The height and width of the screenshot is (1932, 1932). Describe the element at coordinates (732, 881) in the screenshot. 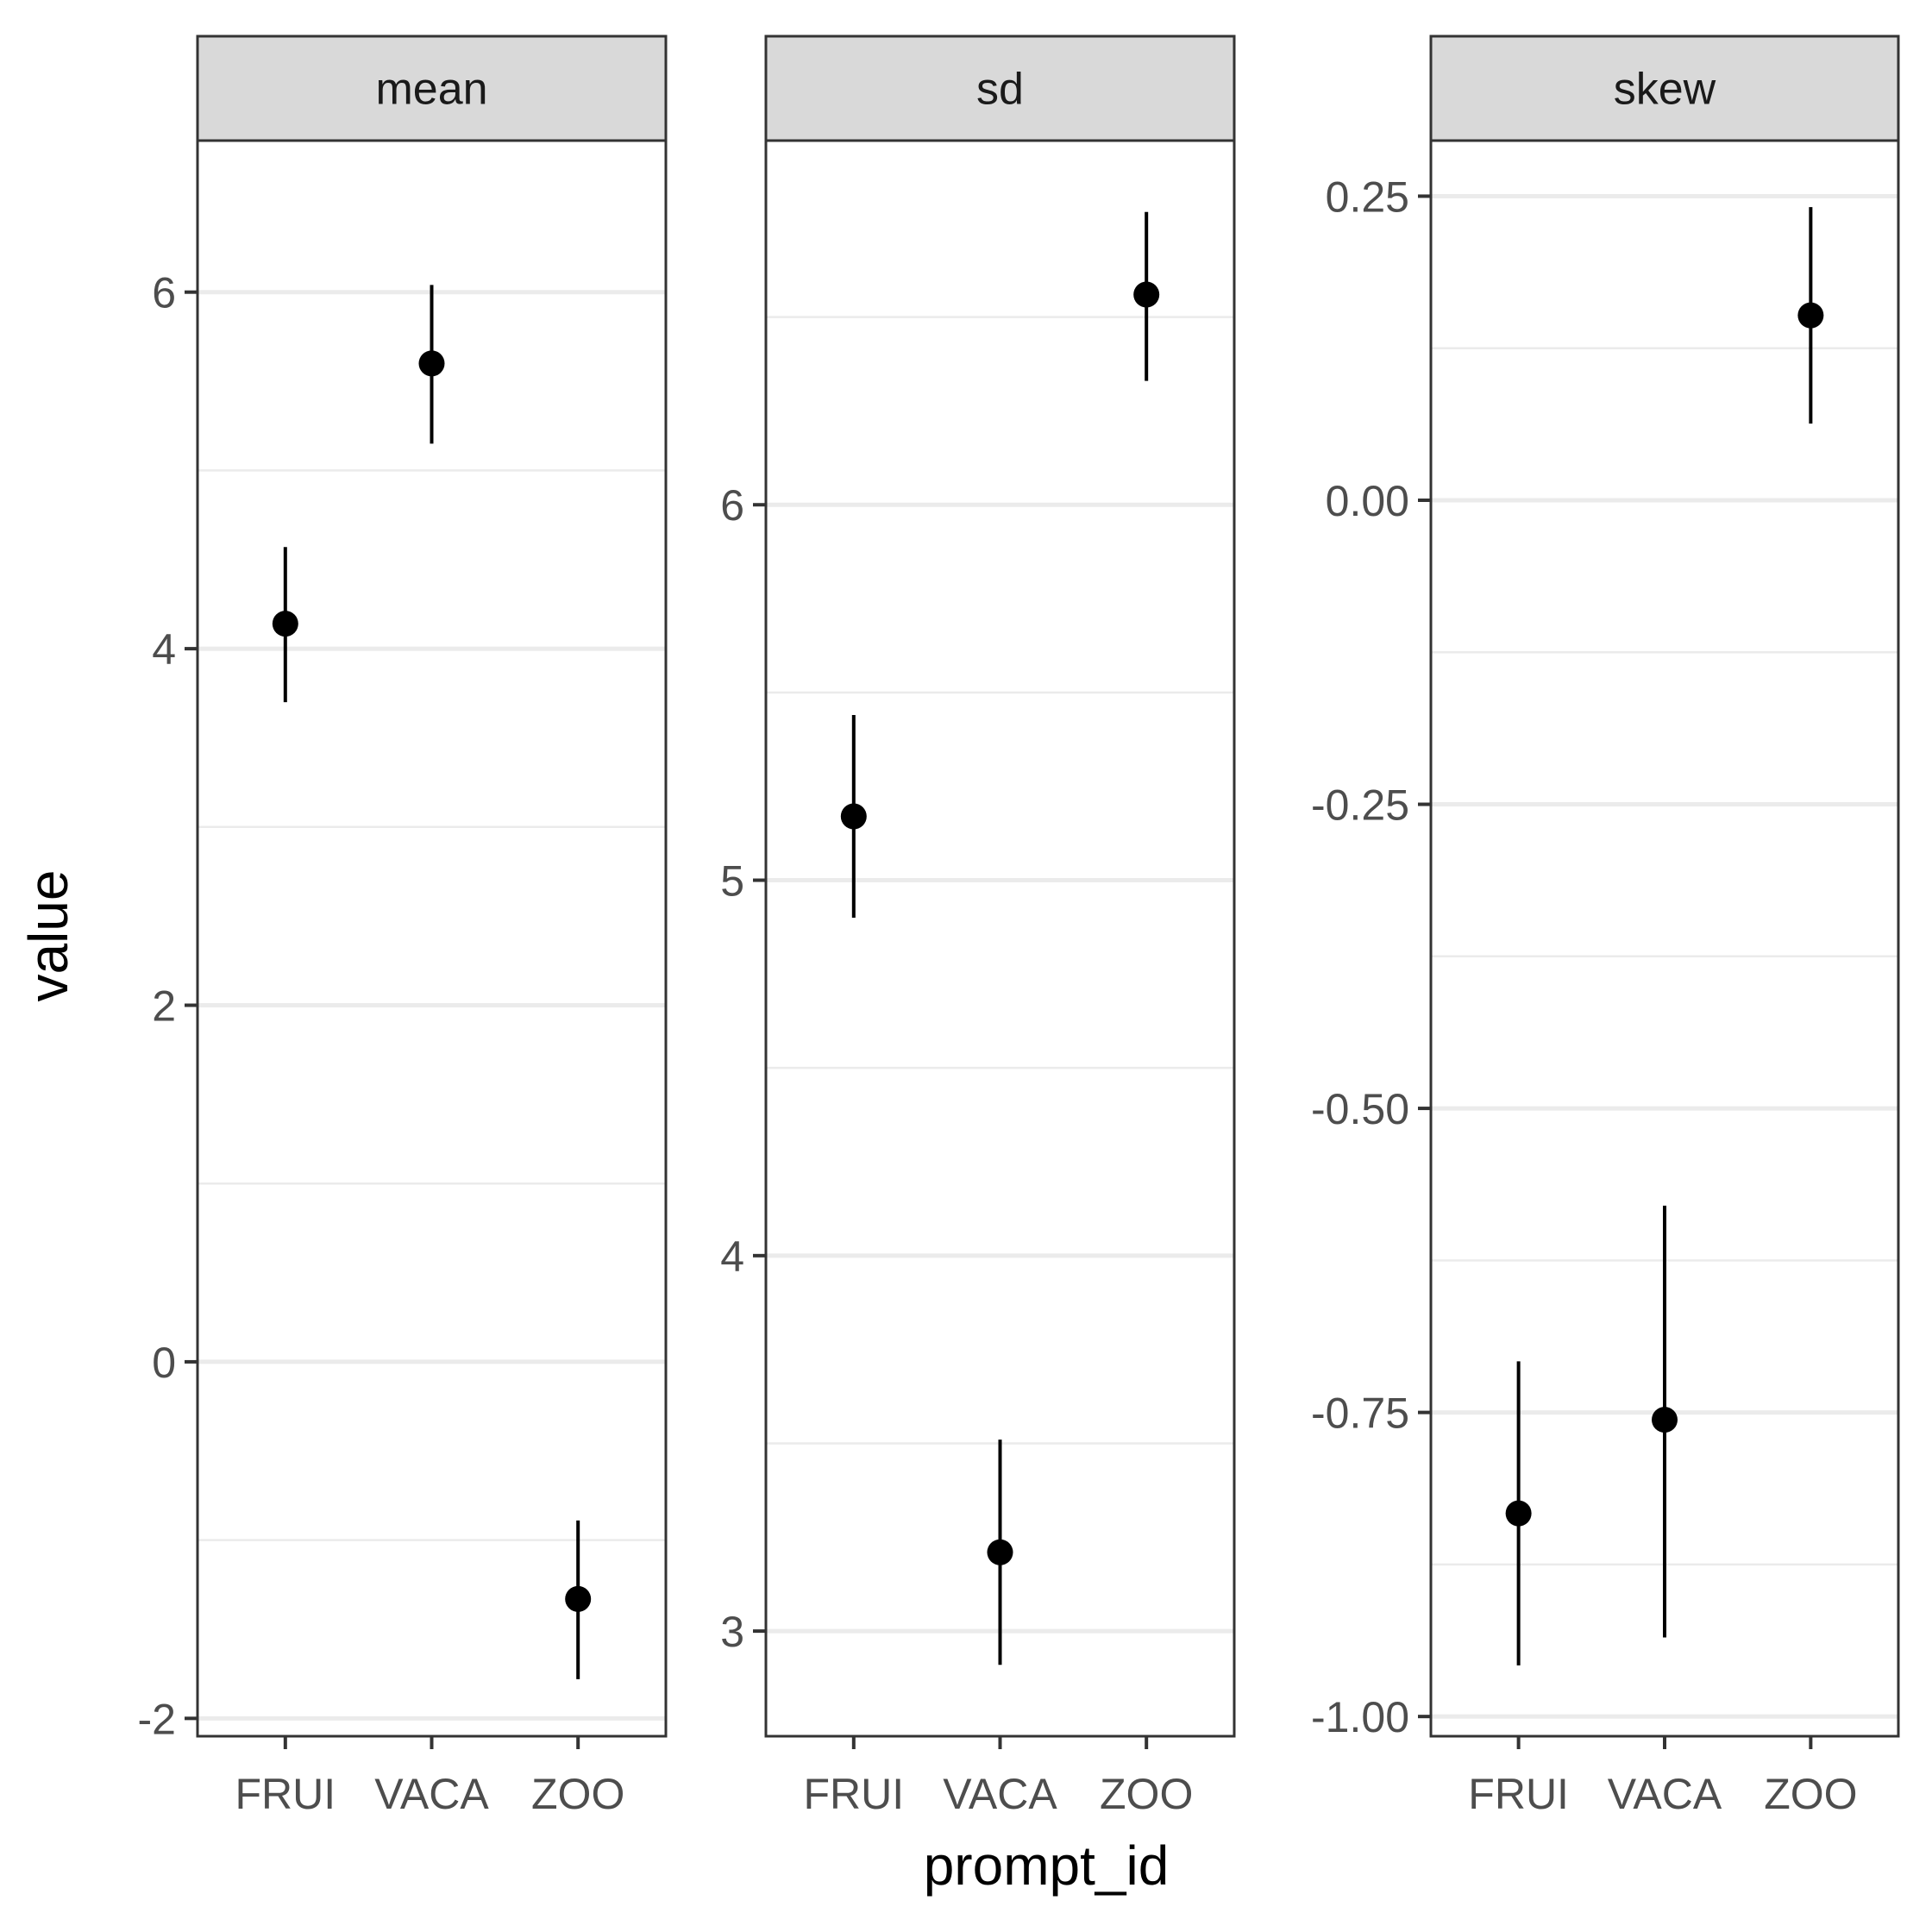

I see `y-tick-label: 5` at that location.